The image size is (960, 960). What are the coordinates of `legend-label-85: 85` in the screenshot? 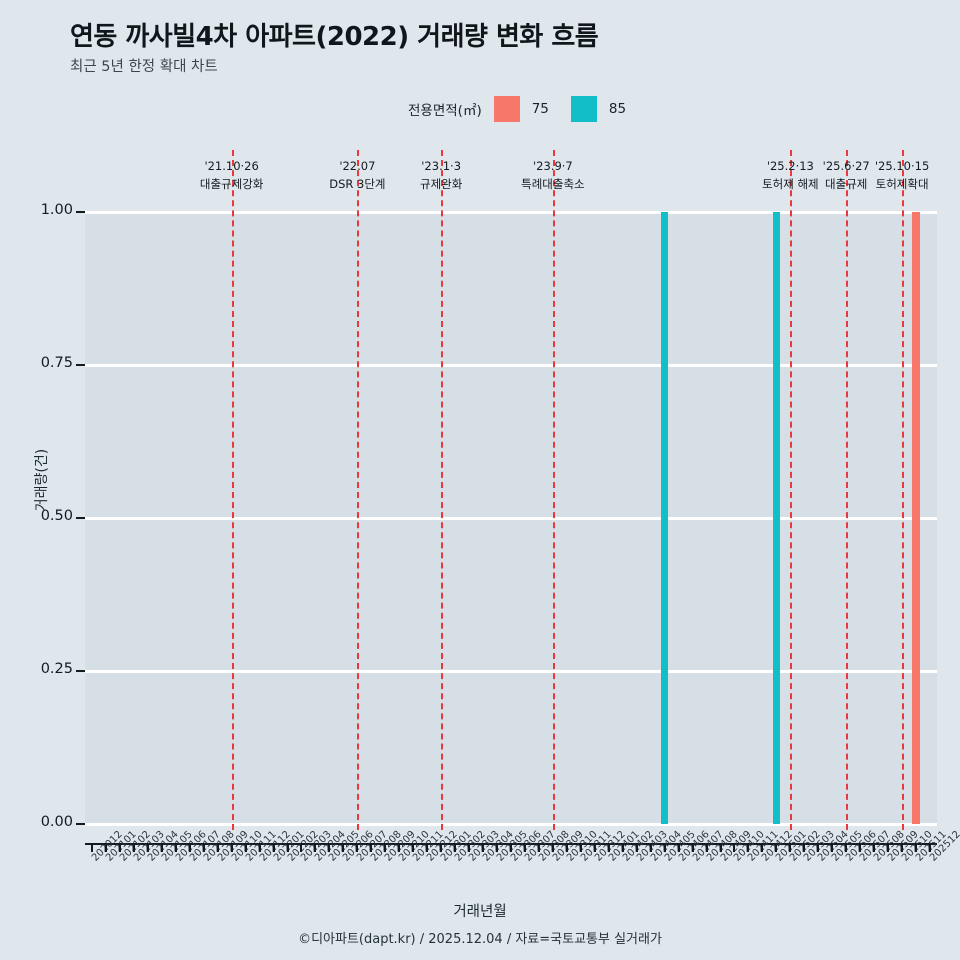 It's located at (617, 109).